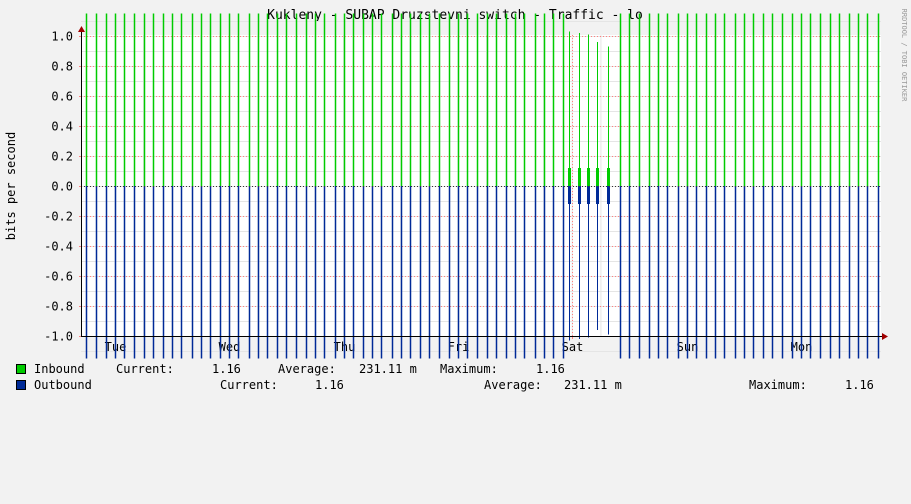  What do you see at coordinates (885, 336) in the screenshot?
I see `x-axis-arrow` at bounding box center [885, 336].